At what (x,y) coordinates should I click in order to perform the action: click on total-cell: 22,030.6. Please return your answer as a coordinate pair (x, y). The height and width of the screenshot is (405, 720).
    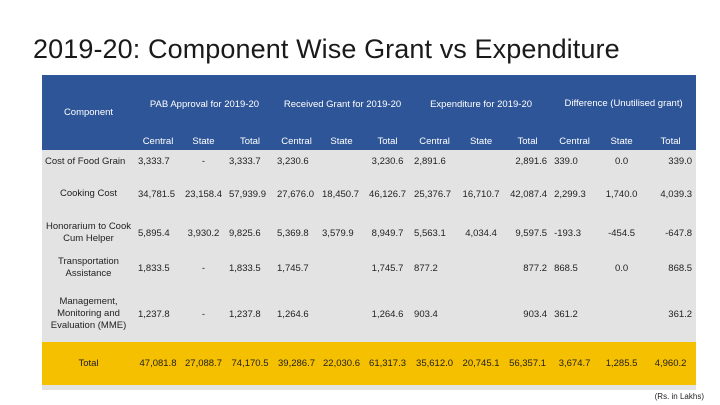
    Looking at the image, I should click on (342, 363).